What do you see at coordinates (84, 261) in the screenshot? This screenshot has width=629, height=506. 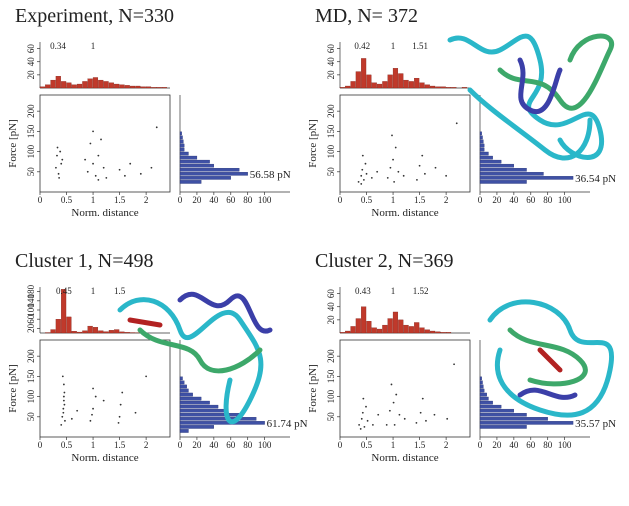 I see `panel-title: Cluster 1, N=498` at bounding box center [84, 261].